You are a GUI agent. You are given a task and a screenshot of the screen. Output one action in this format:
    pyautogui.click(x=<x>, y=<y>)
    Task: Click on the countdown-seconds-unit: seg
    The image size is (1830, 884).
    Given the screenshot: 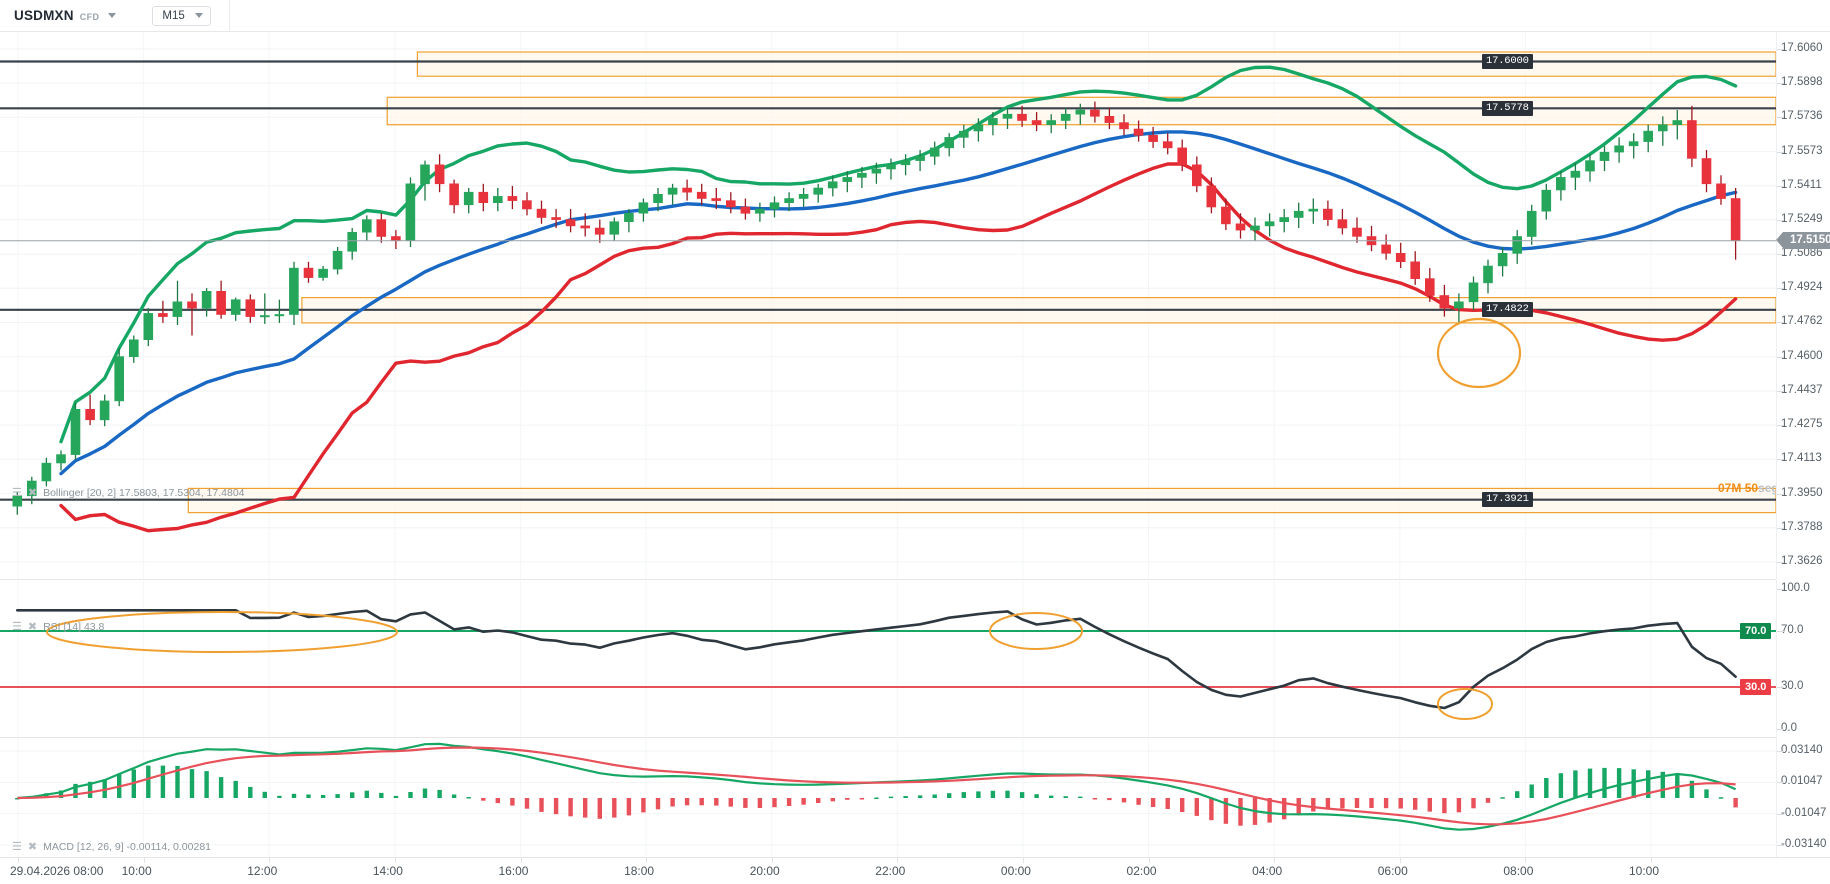 What is the action you would take?
    pyautogui.click(x=1768, y=488)
    